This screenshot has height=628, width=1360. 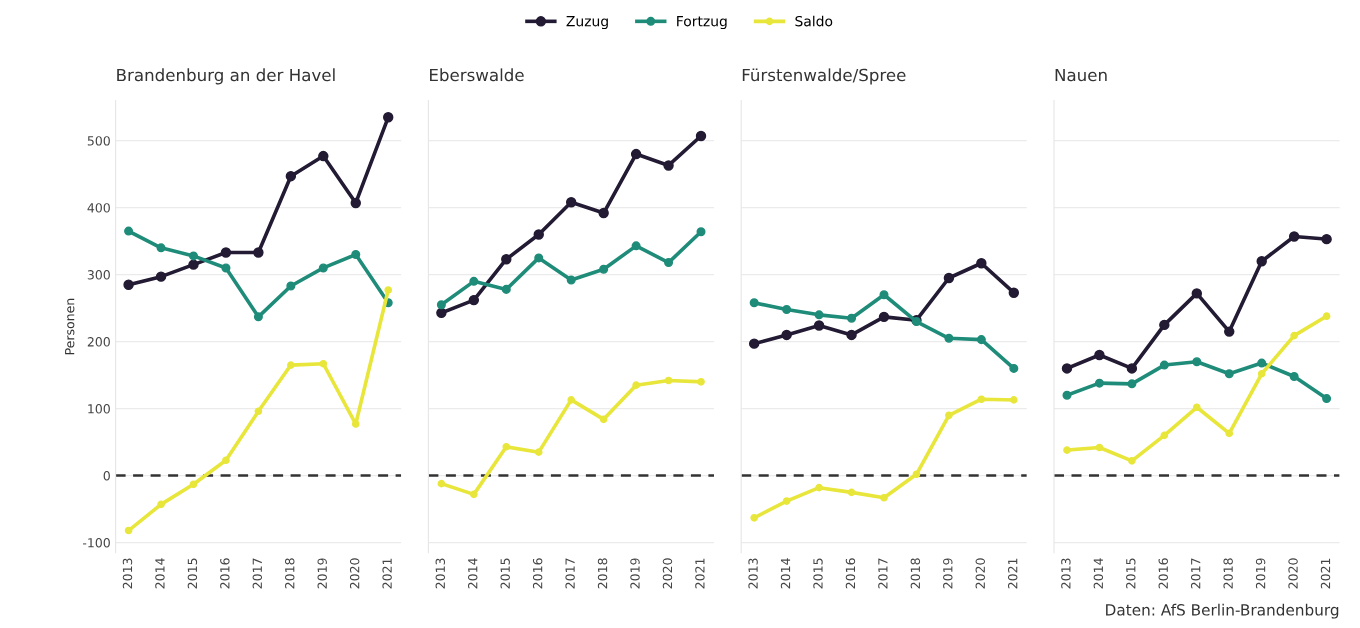 I want to click on y-tick-label: 300, so click(x=98, y=275).